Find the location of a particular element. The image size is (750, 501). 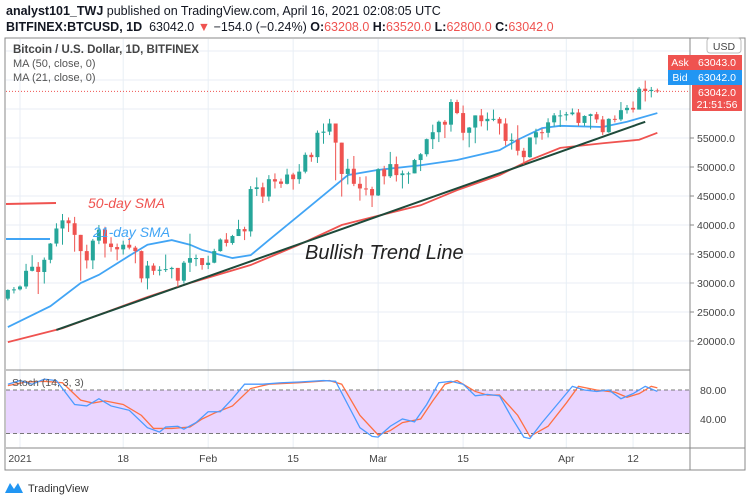

tradingview-brand: TradingView is located at coordinates (58, 489).